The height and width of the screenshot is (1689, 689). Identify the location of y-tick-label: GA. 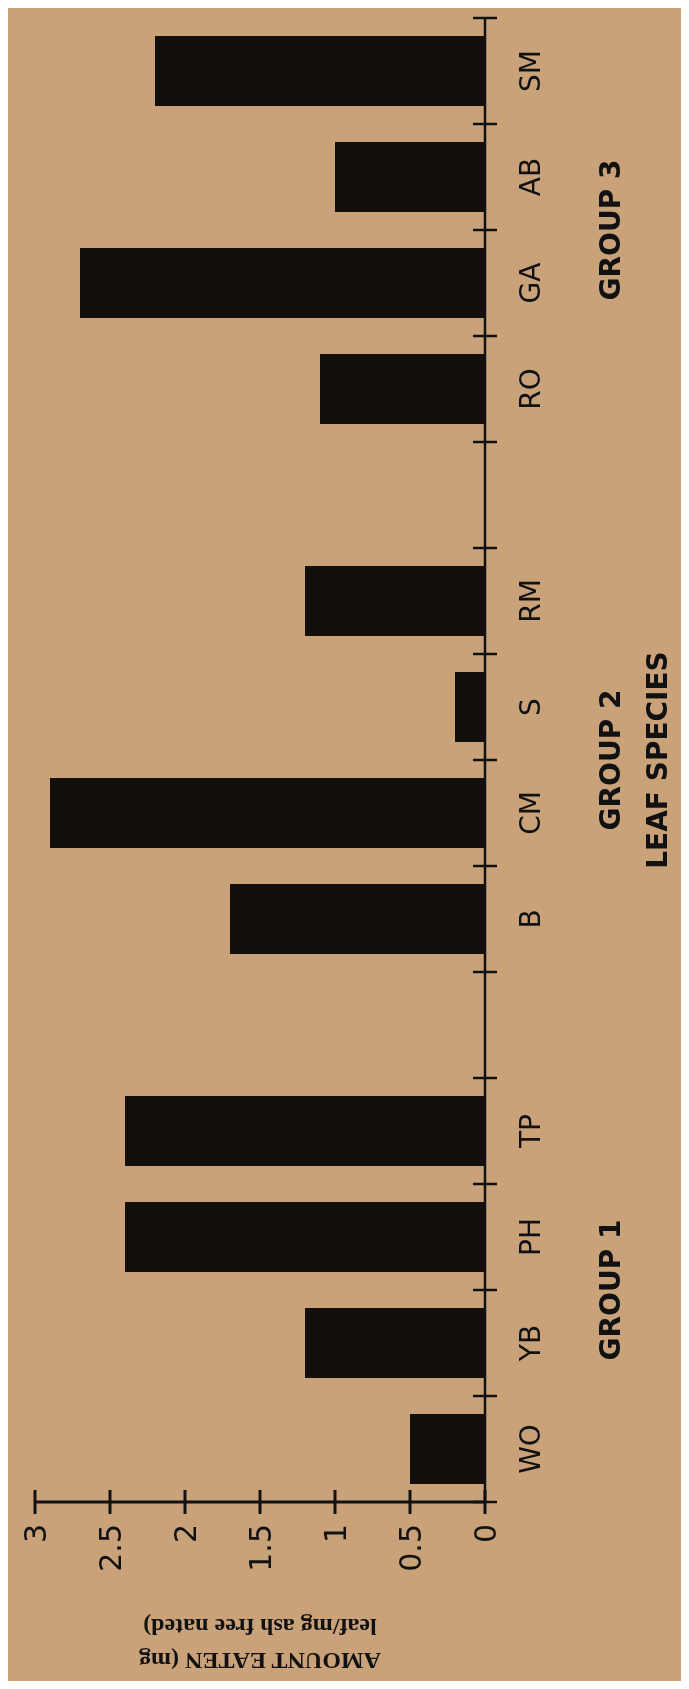
(530, 283).